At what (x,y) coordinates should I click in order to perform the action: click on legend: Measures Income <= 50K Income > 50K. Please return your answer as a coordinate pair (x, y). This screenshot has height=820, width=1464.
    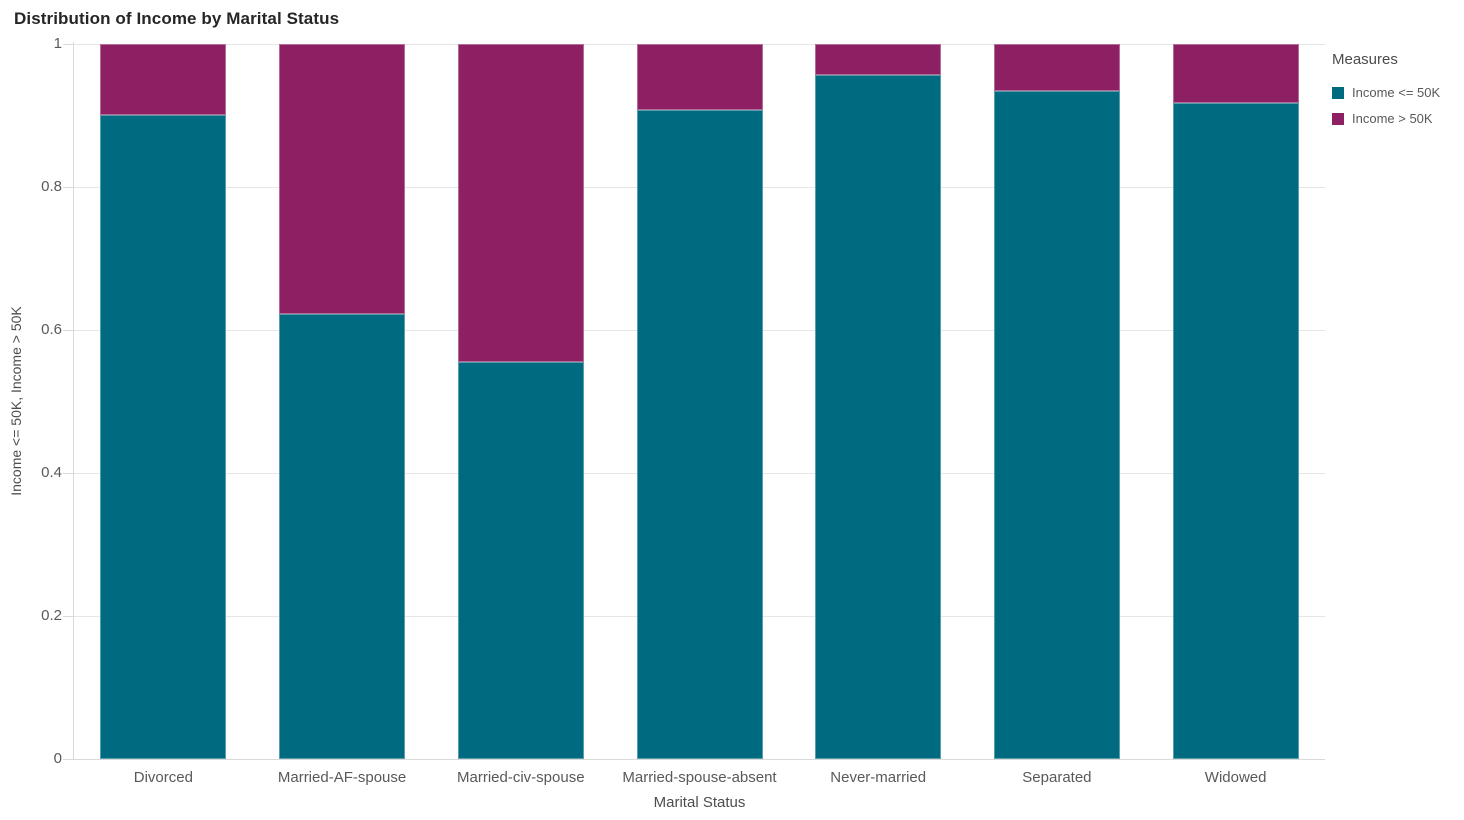
    Looking at the image, I should click on (1397, 94).